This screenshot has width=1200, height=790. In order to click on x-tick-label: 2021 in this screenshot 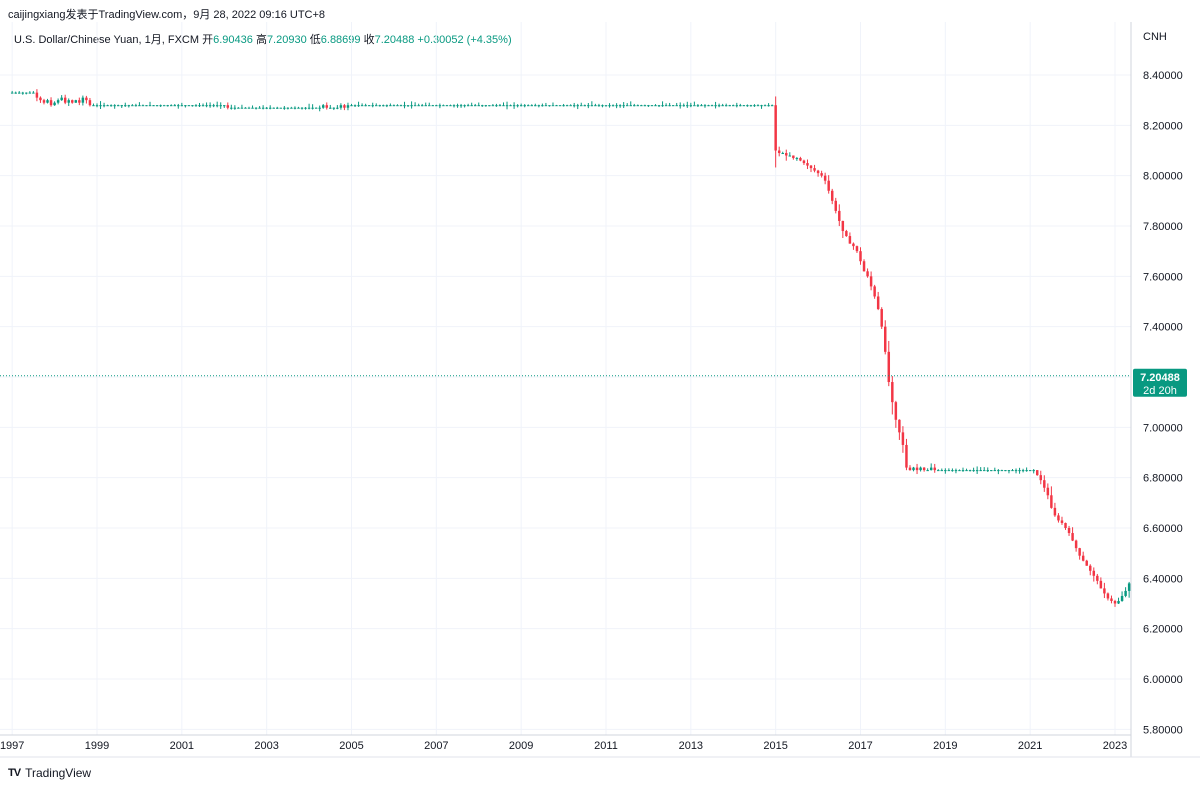, I will do `click(1030, 746)`.